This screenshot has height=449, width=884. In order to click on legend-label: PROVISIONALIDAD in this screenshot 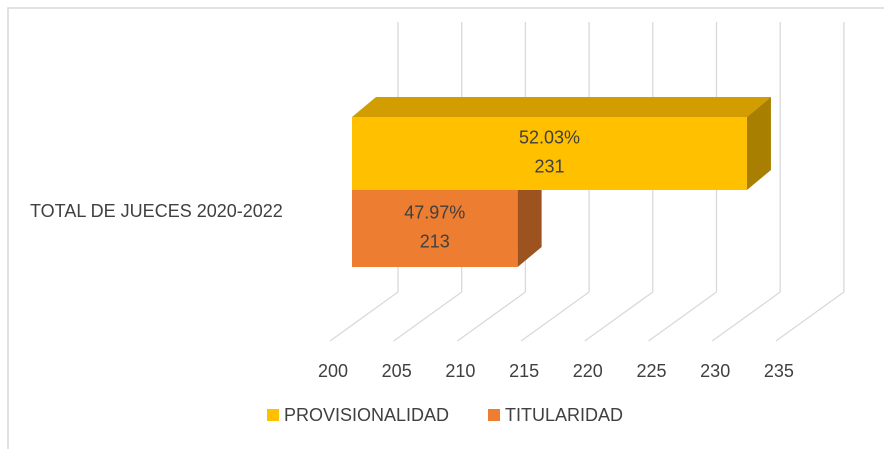, I will do `click(366, 415)`.